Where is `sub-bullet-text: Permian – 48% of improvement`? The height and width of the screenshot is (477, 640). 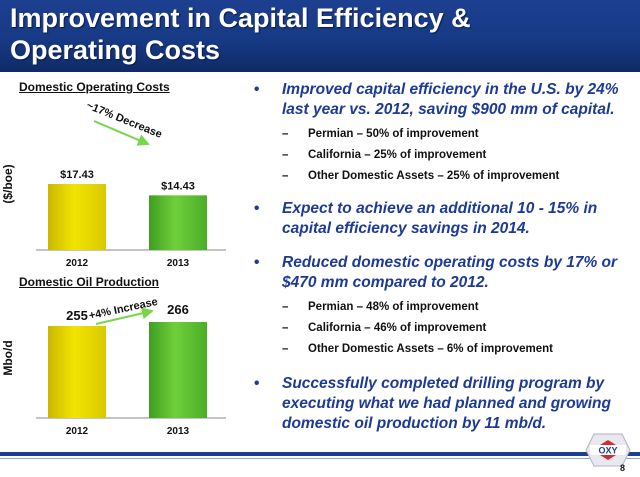 sub-bullet-text: Permian – 48% of improvement is located at coordinates (393, 307).